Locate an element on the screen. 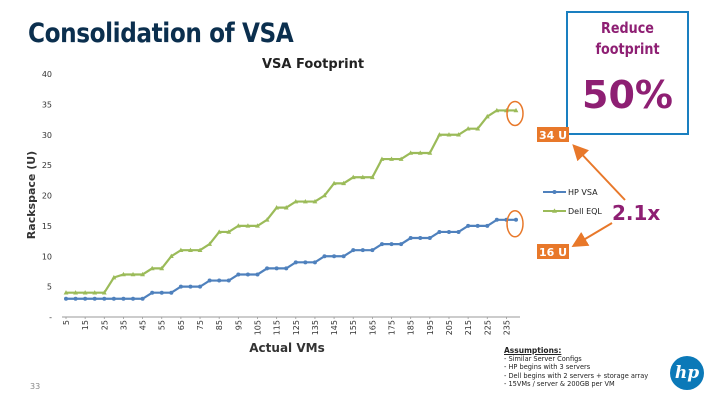 The height and width of the screenshot is (405, 720). x-tick-label: 45 is located at coordinates (143, 325).